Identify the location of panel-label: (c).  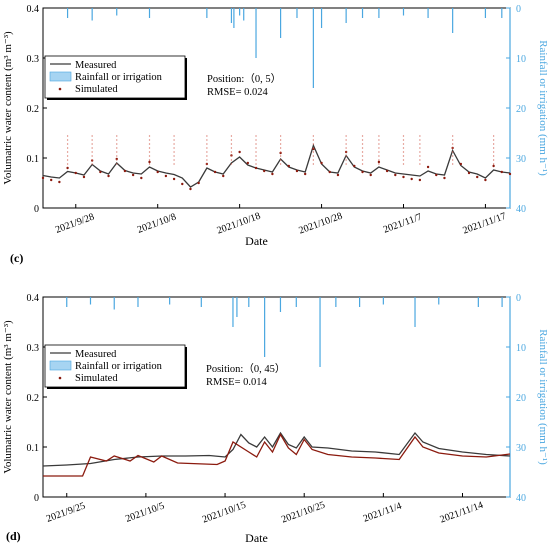
(16, 258).